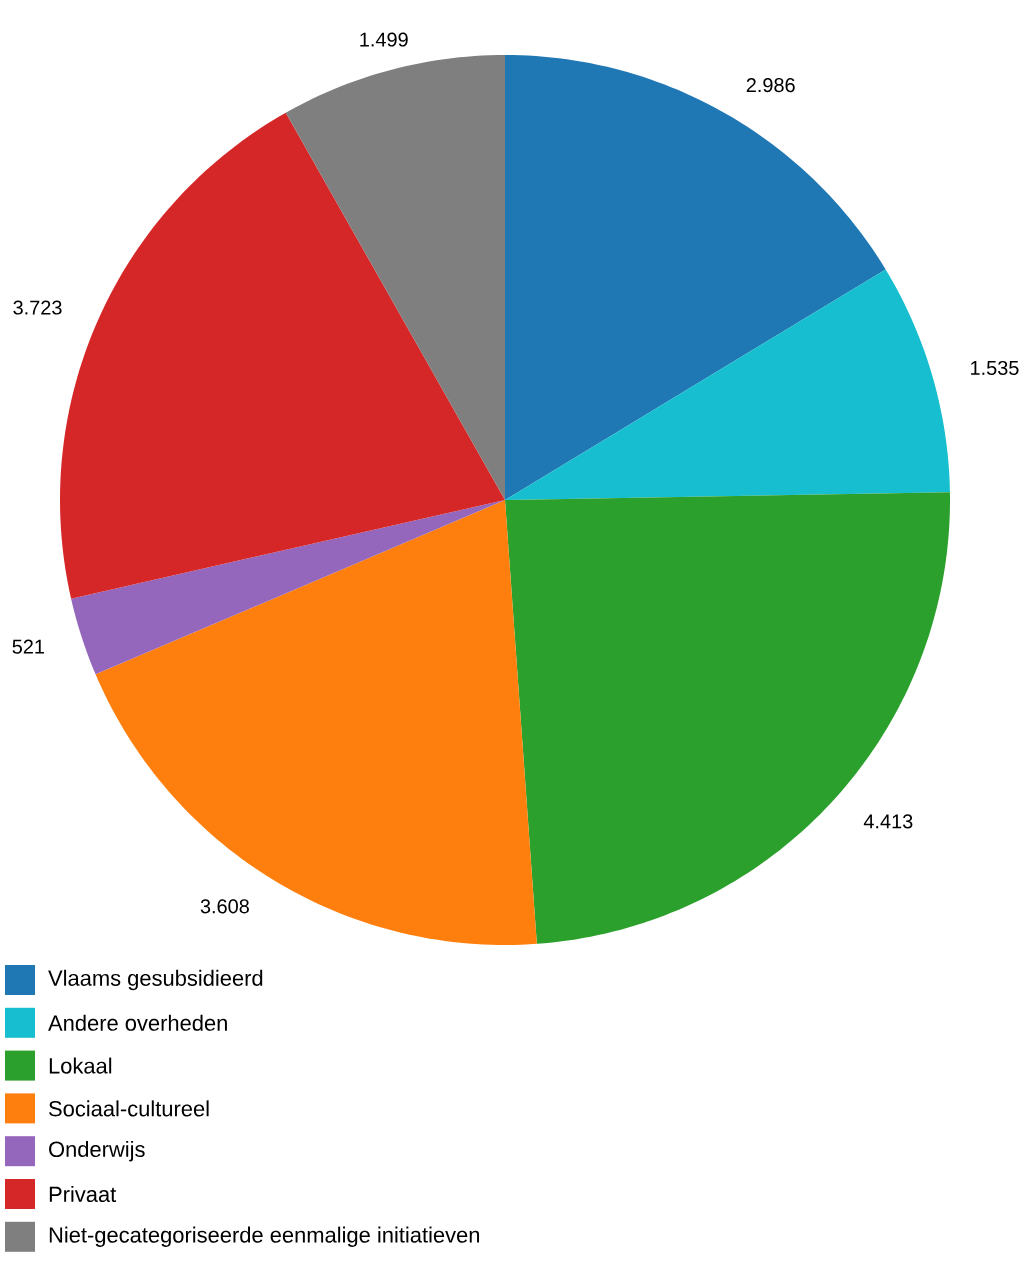 The height and width of the screenshot is (1261, 1024). What do you see at coordinates (384, 39) in the screenshot?
I see `data-label: 1.499` at bounding box center [384, 39].